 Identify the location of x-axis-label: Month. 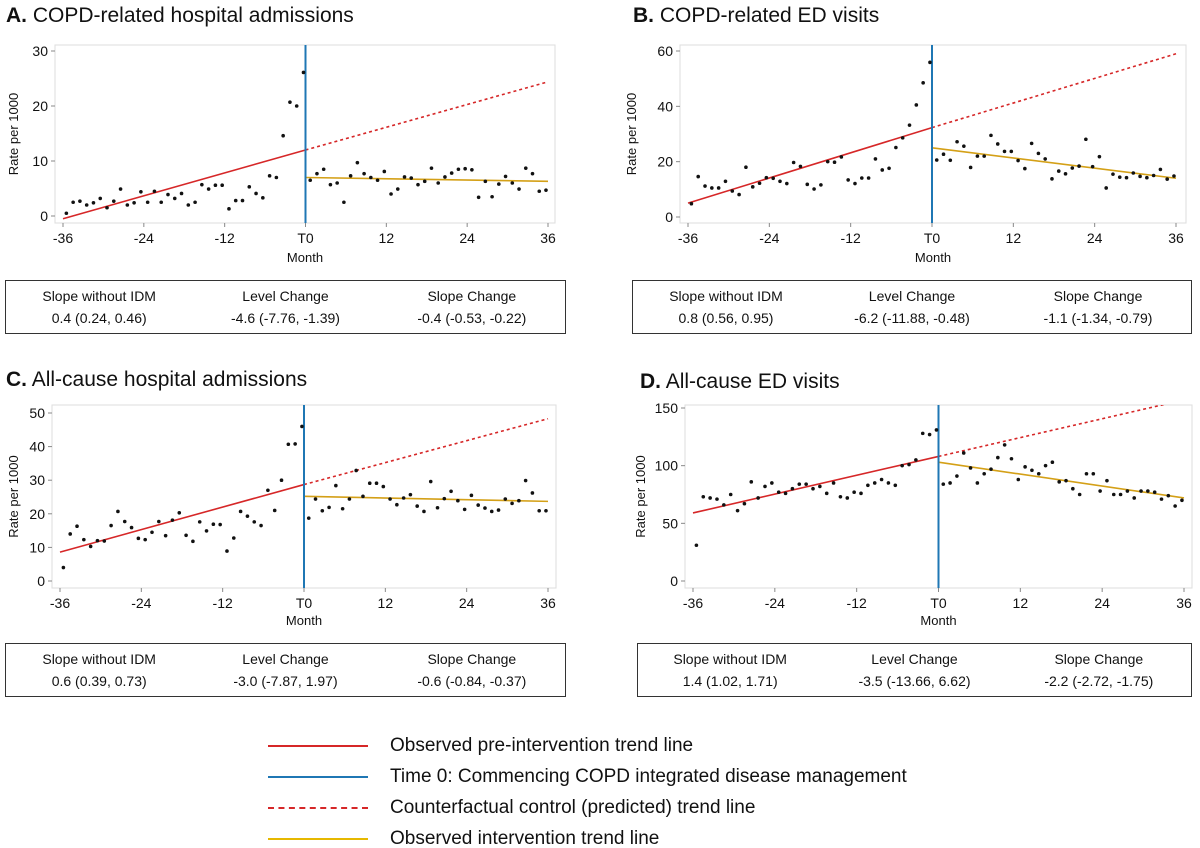
(304, 620).